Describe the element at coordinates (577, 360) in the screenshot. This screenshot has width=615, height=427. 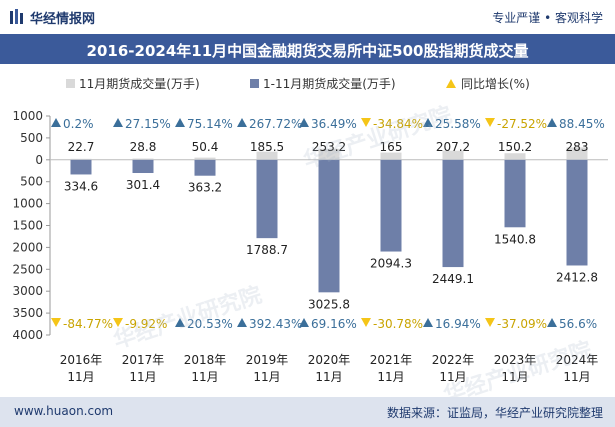
I see `x-tick-label-year: 2024年` at that location.